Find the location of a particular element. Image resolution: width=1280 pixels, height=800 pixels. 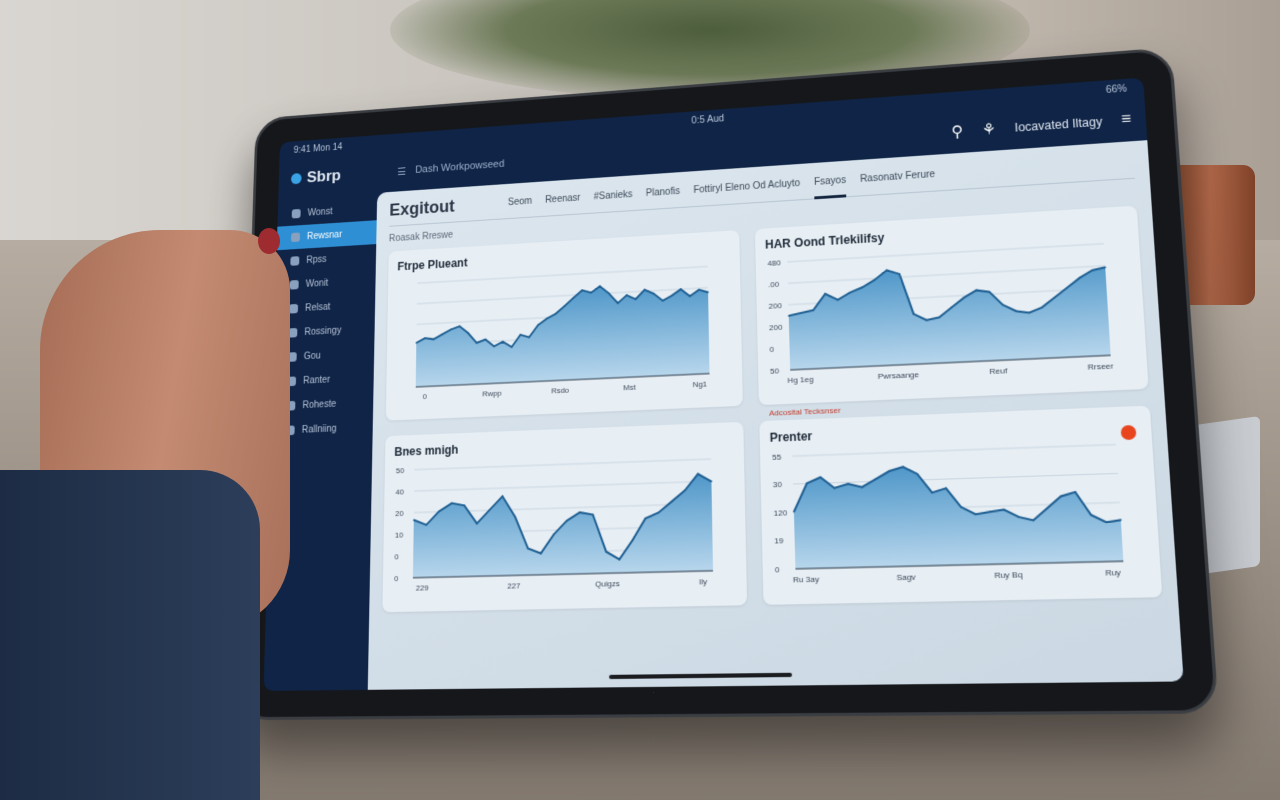

y-tick-label: 40 is located at coordinates (400, 491).